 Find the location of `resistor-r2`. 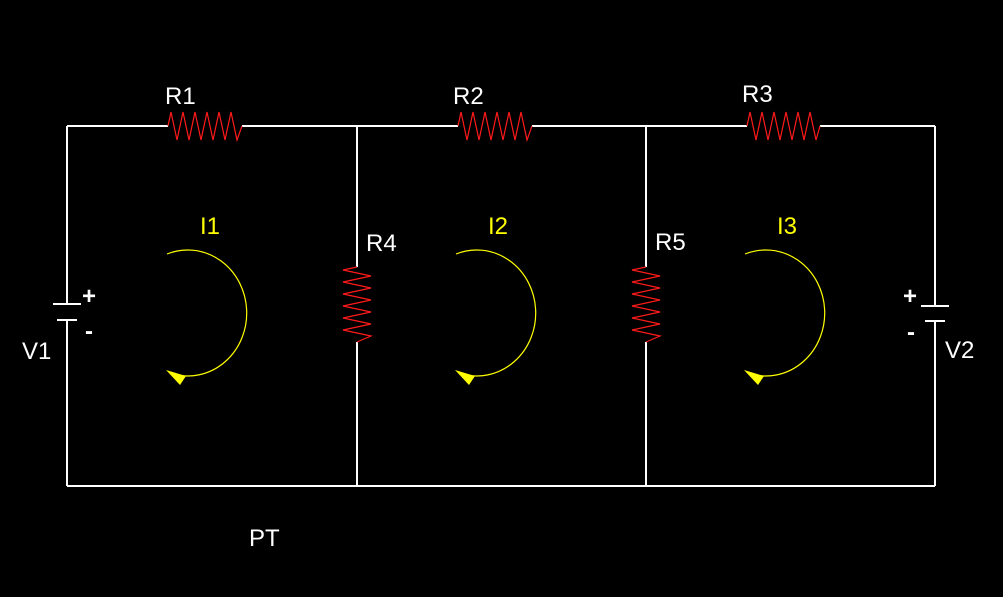

resistor-r2 is located at coordinates (495, 127).